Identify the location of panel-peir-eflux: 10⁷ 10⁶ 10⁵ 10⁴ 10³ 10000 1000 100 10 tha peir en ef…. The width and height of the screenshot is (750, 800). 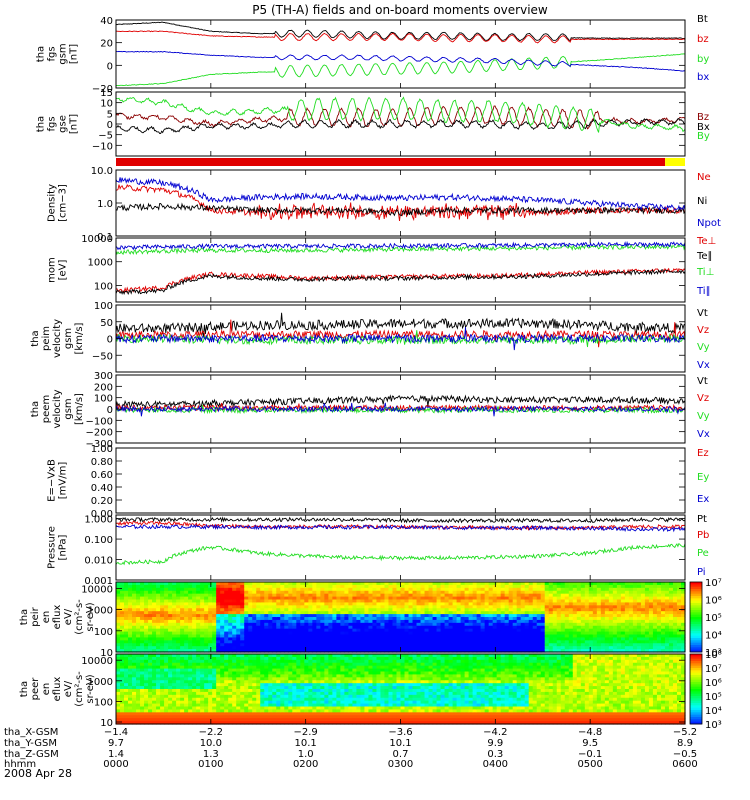
(370, 618).